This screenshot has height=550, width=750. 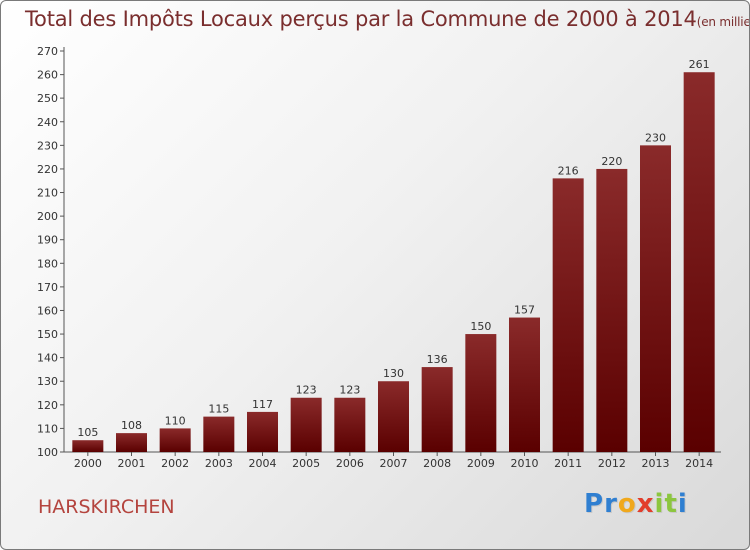 I want to click on y-tick-label: 240, so click(x=47, y=122).